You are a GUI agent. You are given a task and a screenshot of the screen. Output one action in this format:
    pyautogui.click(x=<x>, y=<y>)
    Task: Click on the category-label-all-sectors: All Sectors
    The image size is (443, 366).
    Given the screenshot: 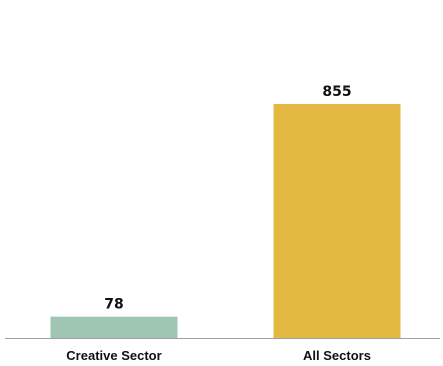 What is the action you would take?
    pyautogui.click(x=337, y=355)
    